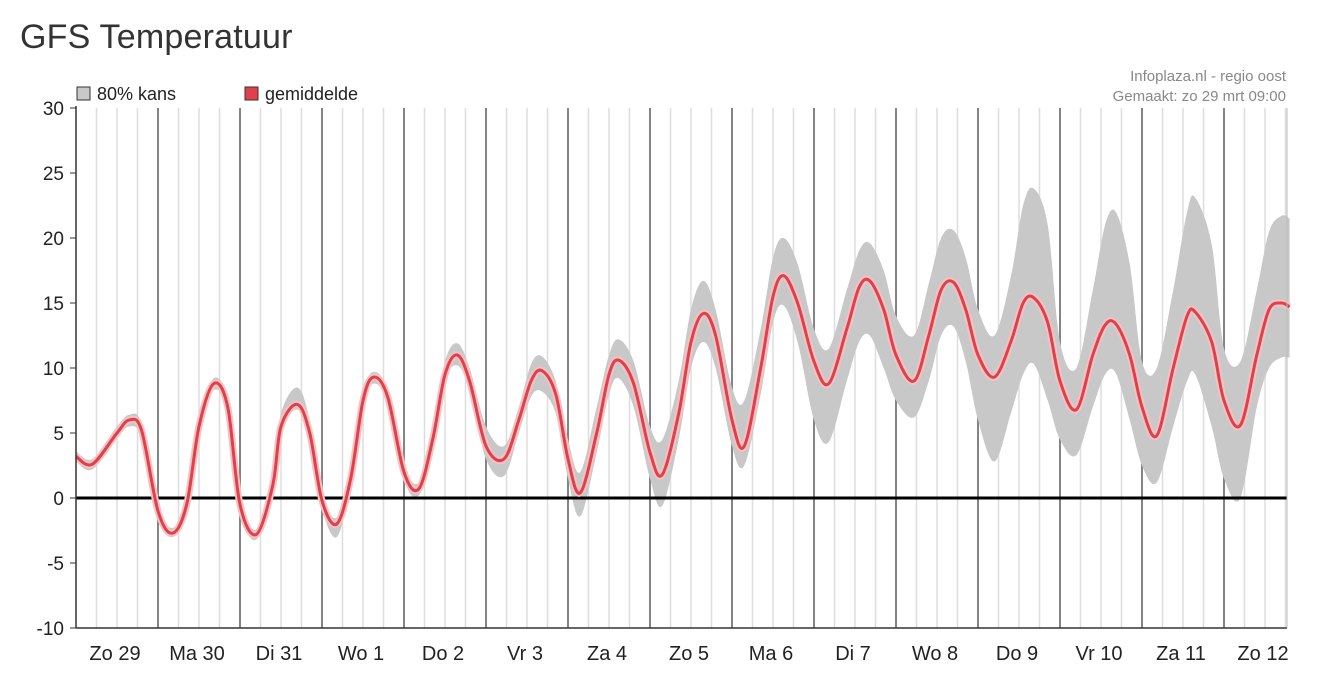 The height and width of the screenshot is (700, 1325). Describe the element at coordinates (53, 304) in the screenshot. I see `y-tick-label: 15` at that location.